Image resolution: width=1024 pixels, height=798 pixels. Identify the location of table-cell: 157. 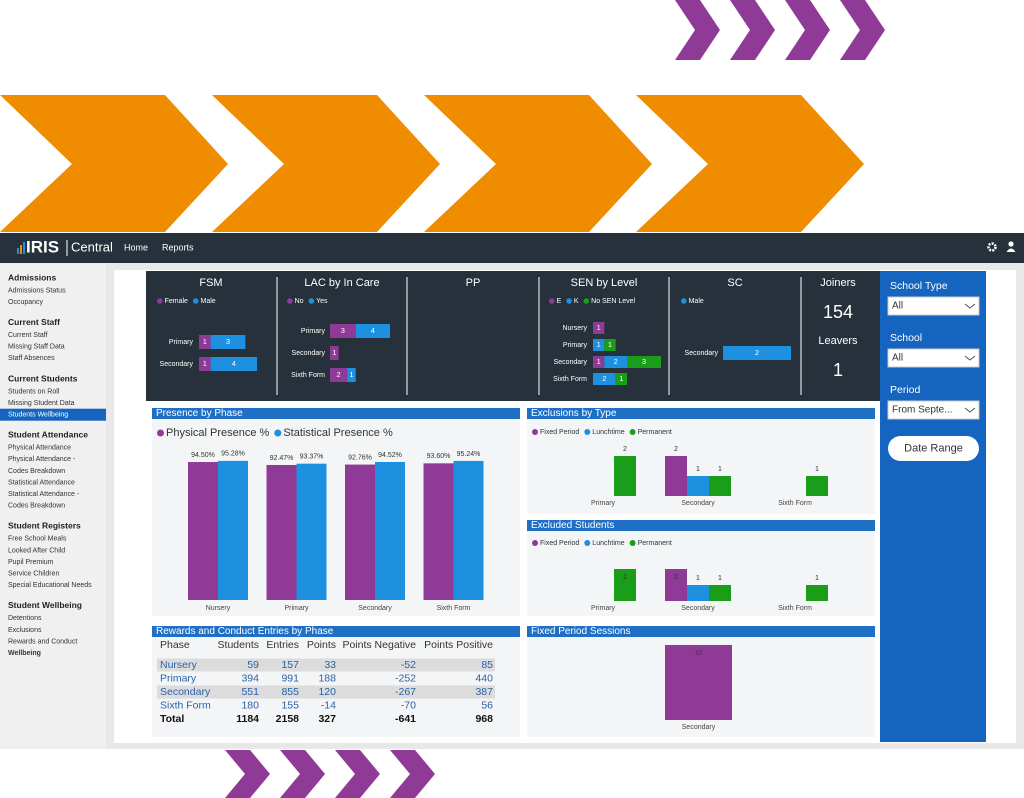
(290, 665).